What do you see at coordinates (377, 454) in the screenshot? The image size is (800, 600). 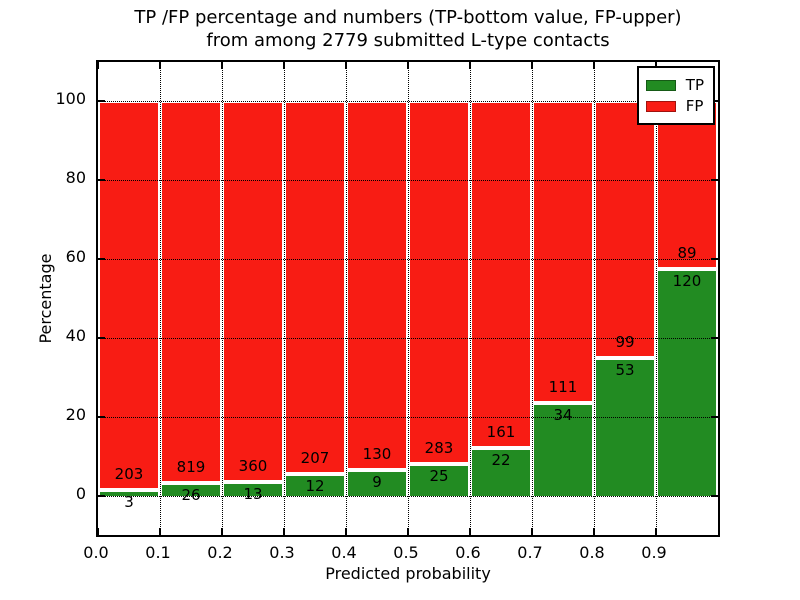 I see `fp-count-label: 130` at bounding box center [377, 454].